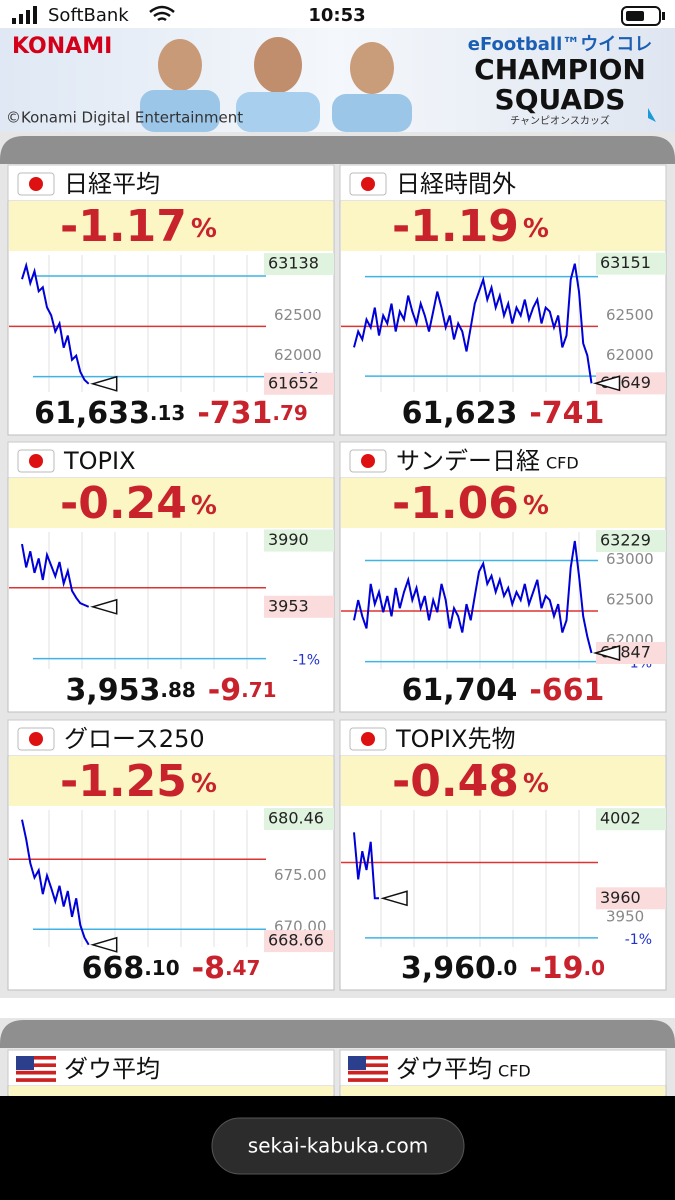  I want to click on change-pct: -1.25%, so click(138, 781).